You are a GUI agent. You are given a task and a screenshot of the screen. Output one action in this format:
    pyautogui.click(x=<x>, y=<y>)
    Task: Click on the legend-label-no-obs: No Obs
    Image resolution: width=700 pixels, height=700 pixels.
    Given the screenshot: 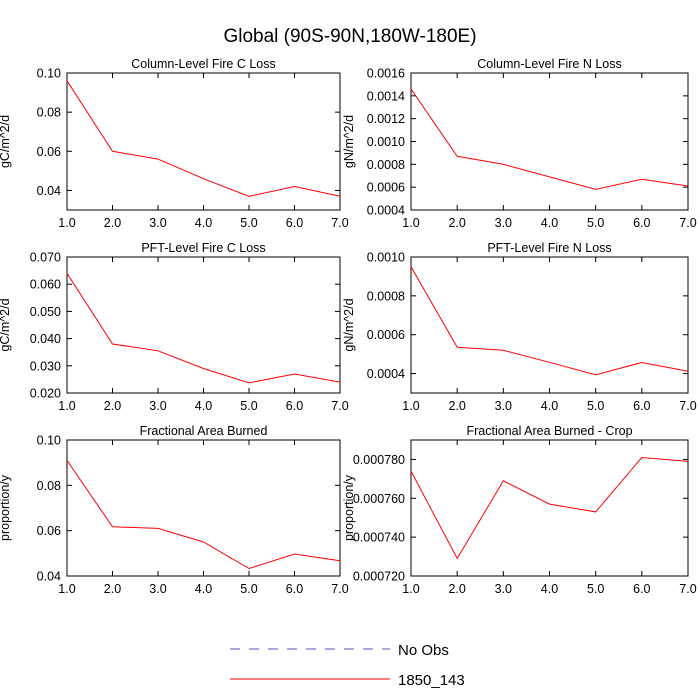 What is the action you would take?
    pyautogui.click(x=423, y=650)
    